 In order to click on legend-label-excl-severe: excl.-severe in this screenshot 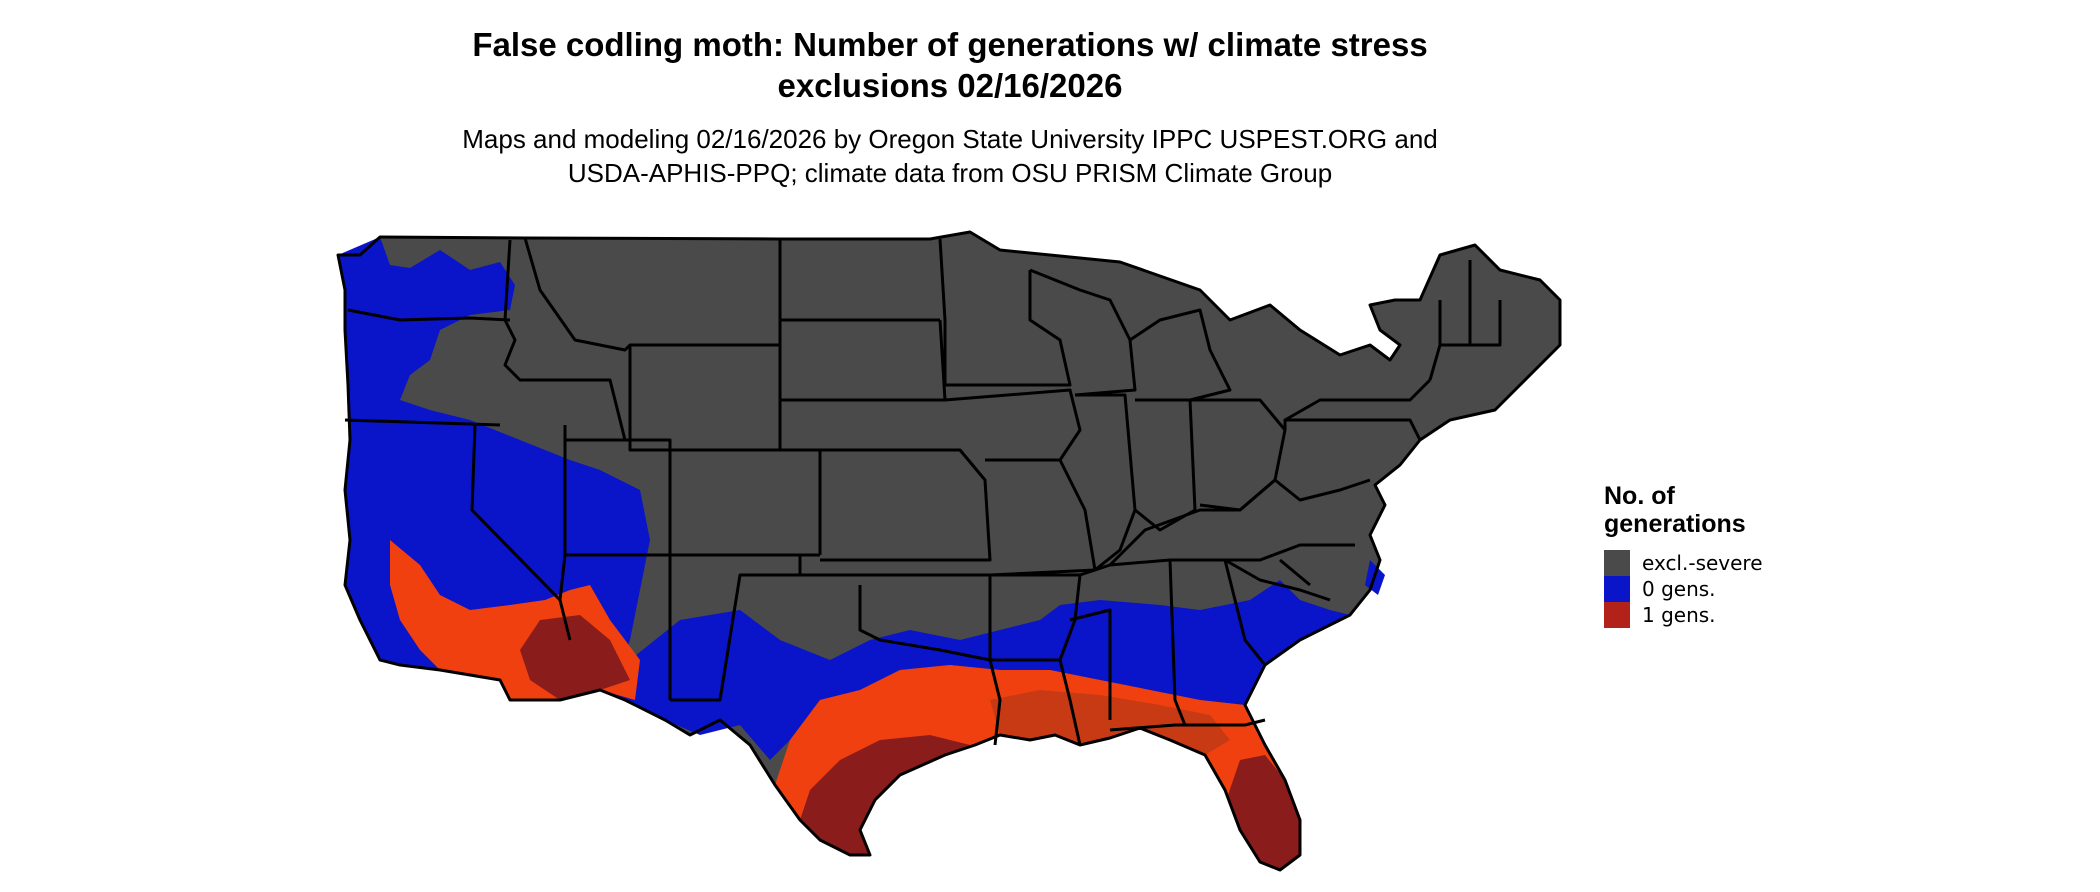, I will do `click(1702, 563)`.